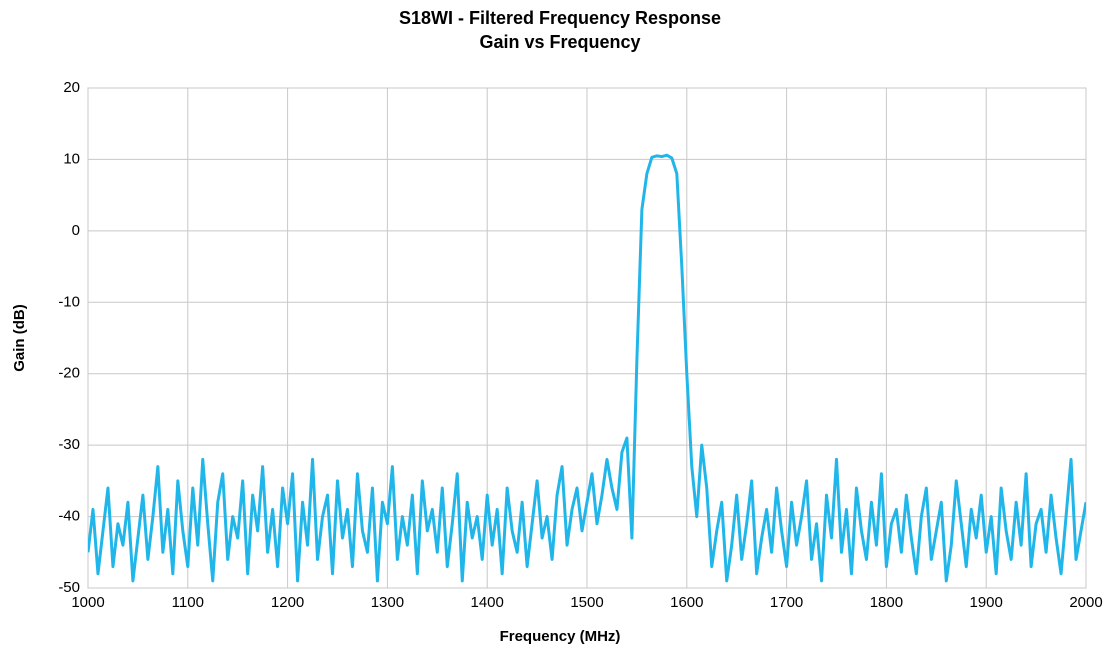 The image size is (1119, 653). What do you see at coordinates (387, 602) in the screenshot?
I see `x-tick-label: 1300` at bounding box center [387, 602].